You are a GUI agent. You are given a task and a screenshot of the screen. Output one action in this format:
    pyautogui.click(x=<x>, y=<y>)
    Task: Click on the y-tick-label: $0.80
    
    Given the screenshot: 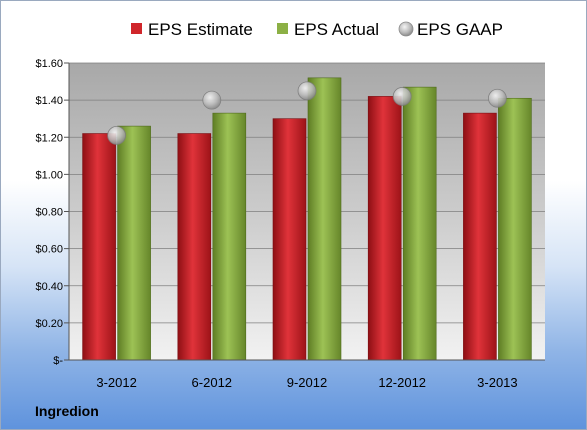 What is the action you would take?
    pyautogui.click(x=49, y=213)
    